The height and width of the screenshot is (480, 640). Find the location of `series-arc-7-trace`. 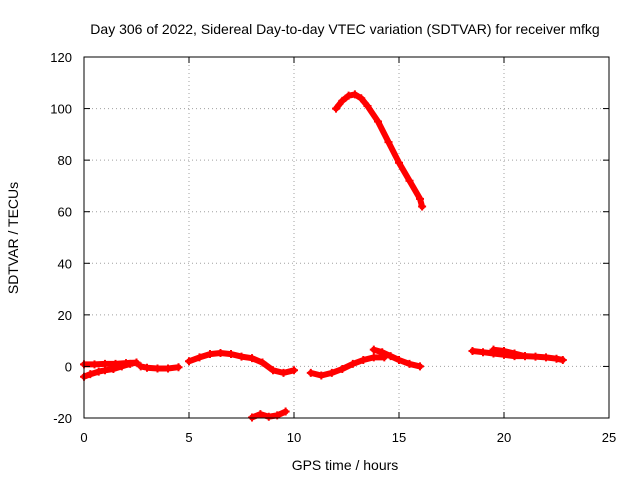

series-arc-7-trace is located at coordinates (379, 150).